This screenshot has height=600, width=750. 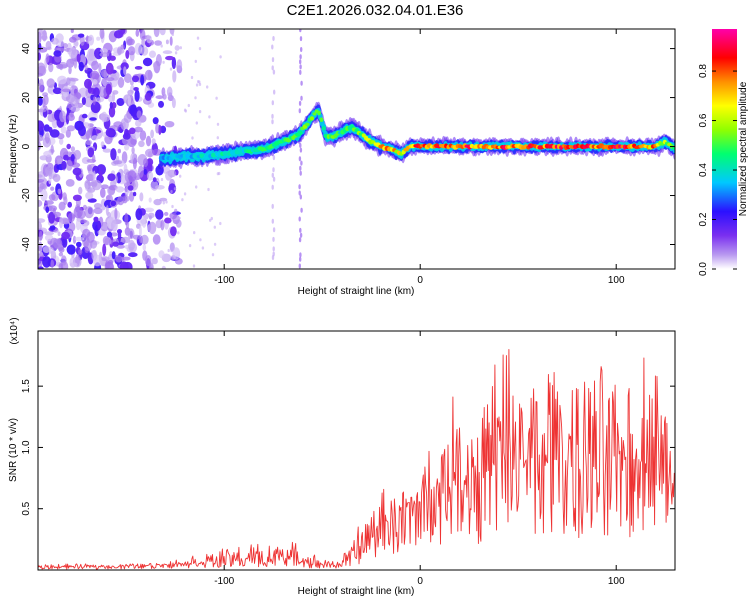 What do you see at coordinates (375, 10) in the screenshot?
I see `page-title: C2E1.2026.032.04.01.E36` at bounding box center [375, 10].